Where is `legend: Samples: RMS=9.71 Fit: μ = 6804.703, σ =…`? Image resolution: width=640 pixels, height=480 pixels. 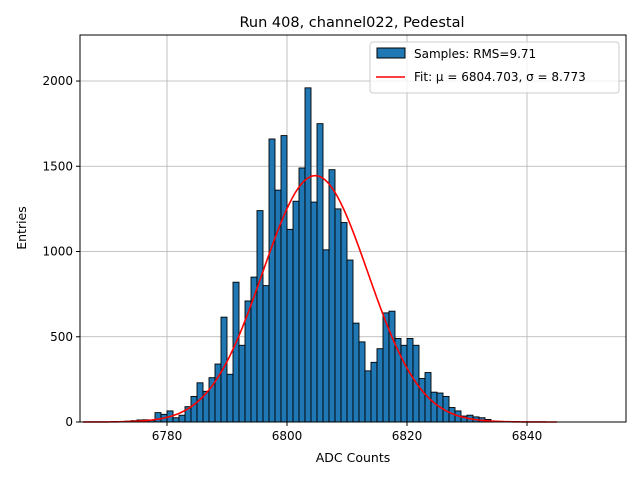
legend: Samples: RMS=9.71 Fit: μ = 6804.703, σ =… is located at coordinates (494, 67).